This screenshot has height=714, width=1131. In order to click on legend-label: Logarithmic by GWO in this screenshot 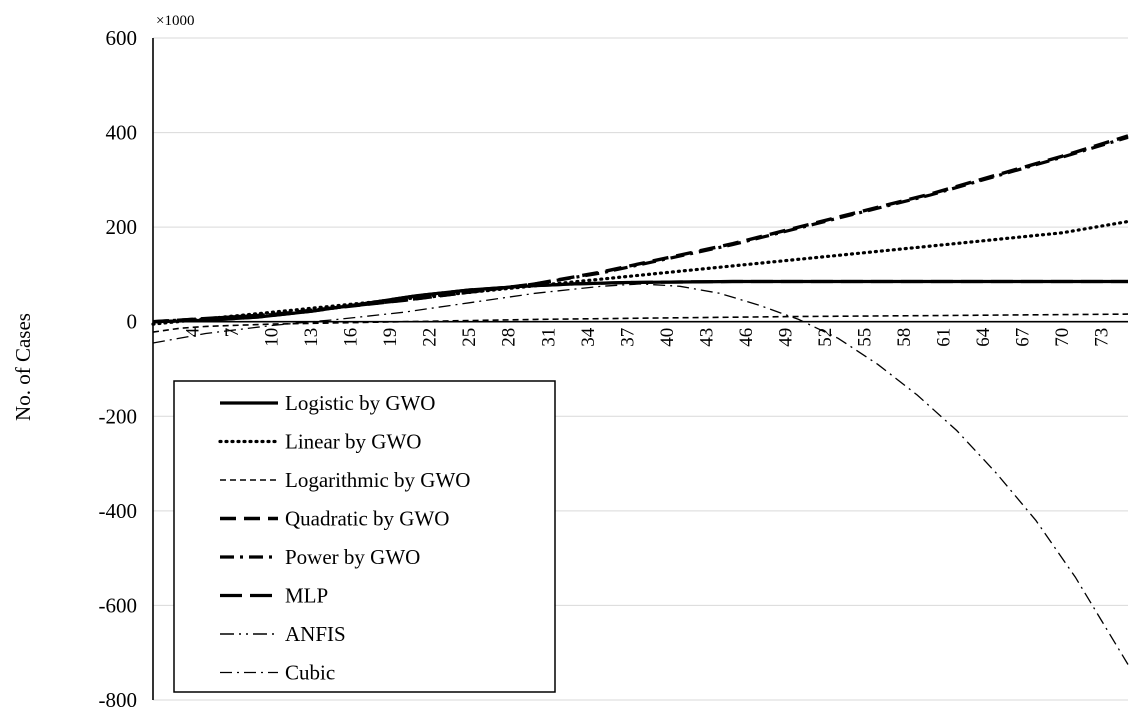, I will do `click(377, 480)`.